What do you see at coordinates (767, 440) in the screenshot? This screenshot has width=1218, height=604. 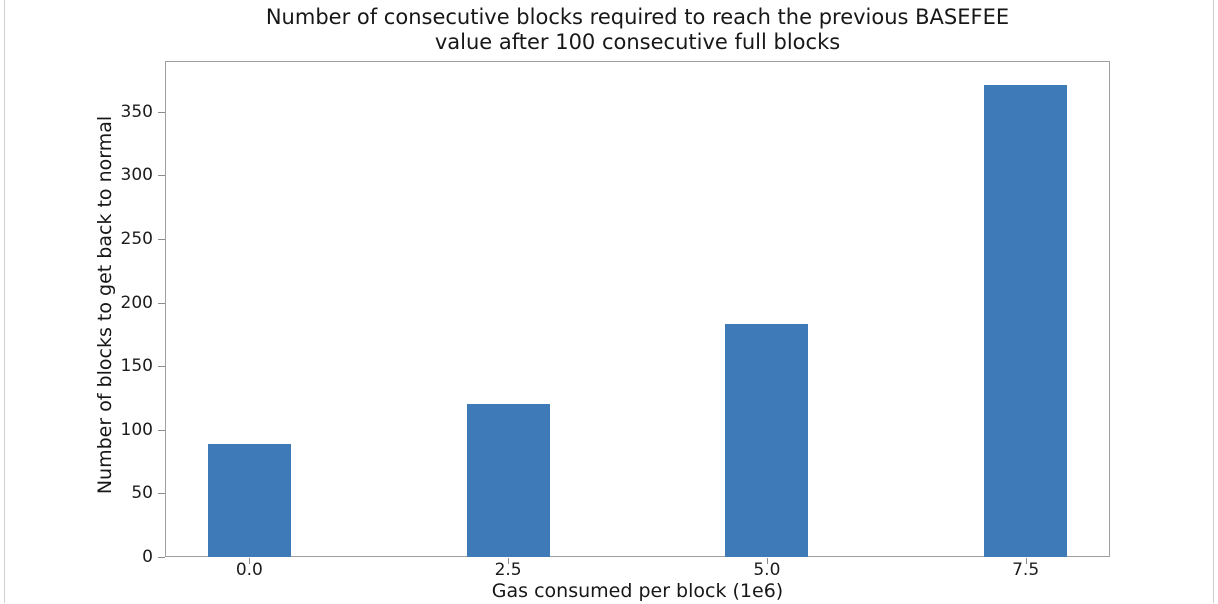 I see `bar-5.0` at bounding box center [767, 440].